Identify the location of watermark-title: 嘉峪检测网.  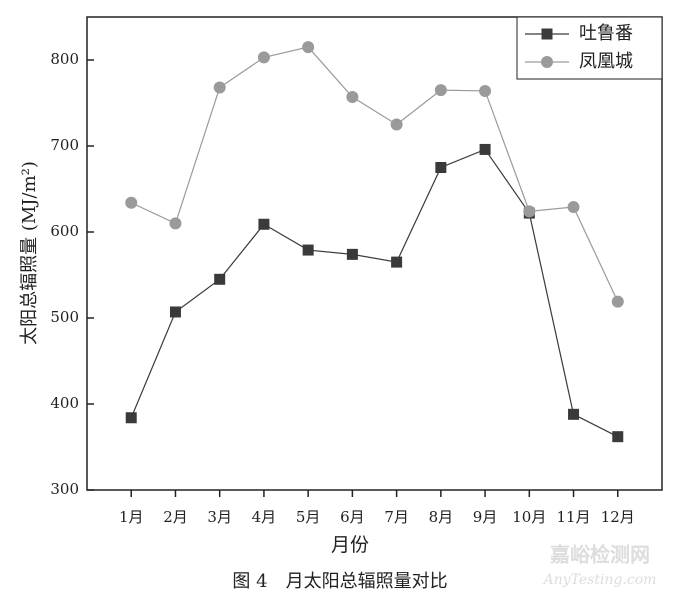
(599, 555).